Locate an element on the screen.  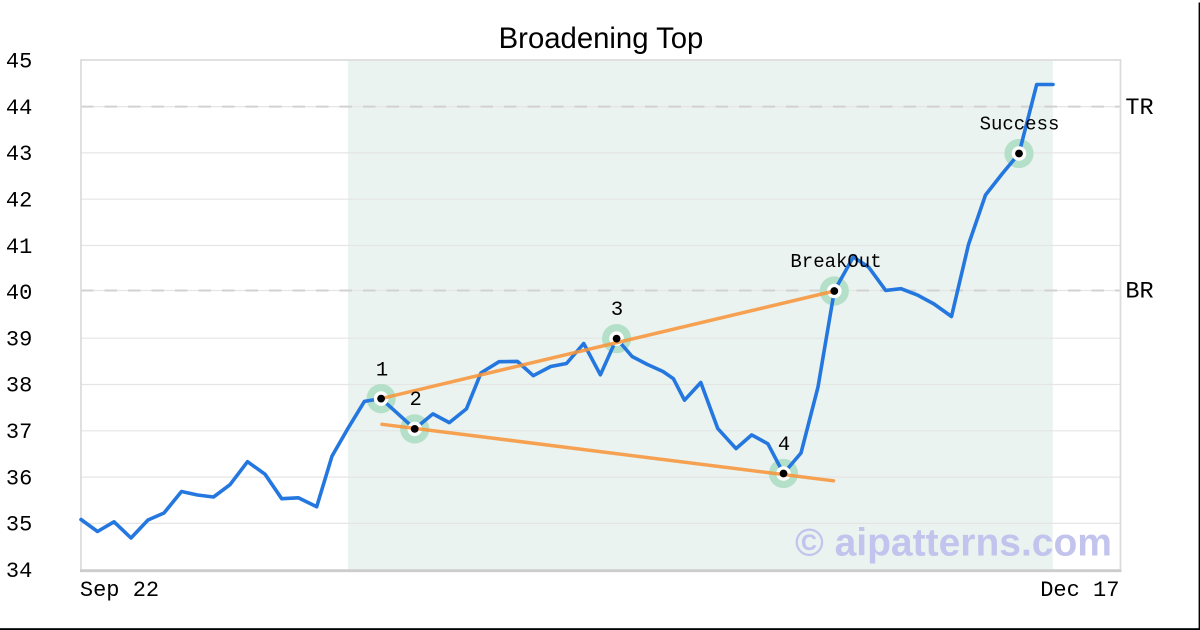
svg-text: BreakOut is located at coordinates (835, 262).